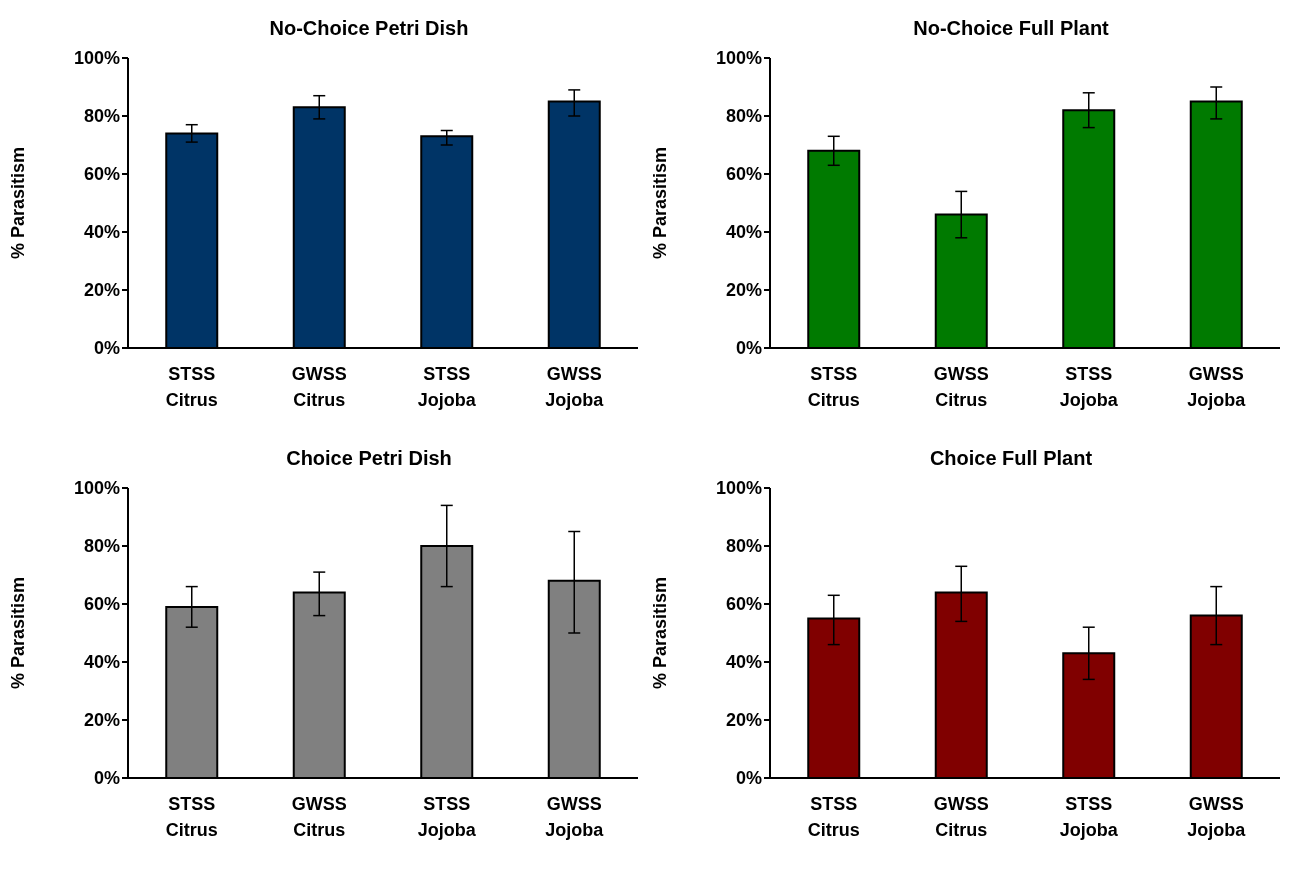  What do you see at coordinates (1011, 28) in the screenshot?
I see `chart-title: No-Choice Full Plant` at bounding box center [1011, 28].